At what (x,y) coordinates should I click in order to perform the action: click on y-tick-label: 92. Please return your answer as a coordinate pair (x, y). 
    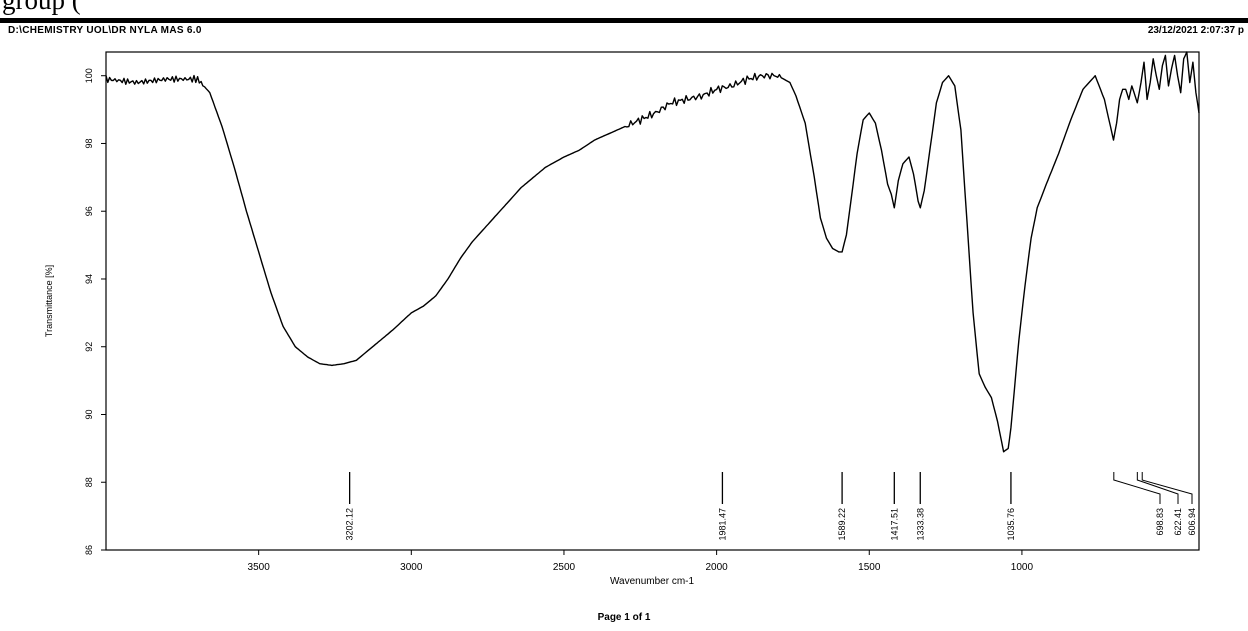
    Looking at the image, I should click on (89, 347).